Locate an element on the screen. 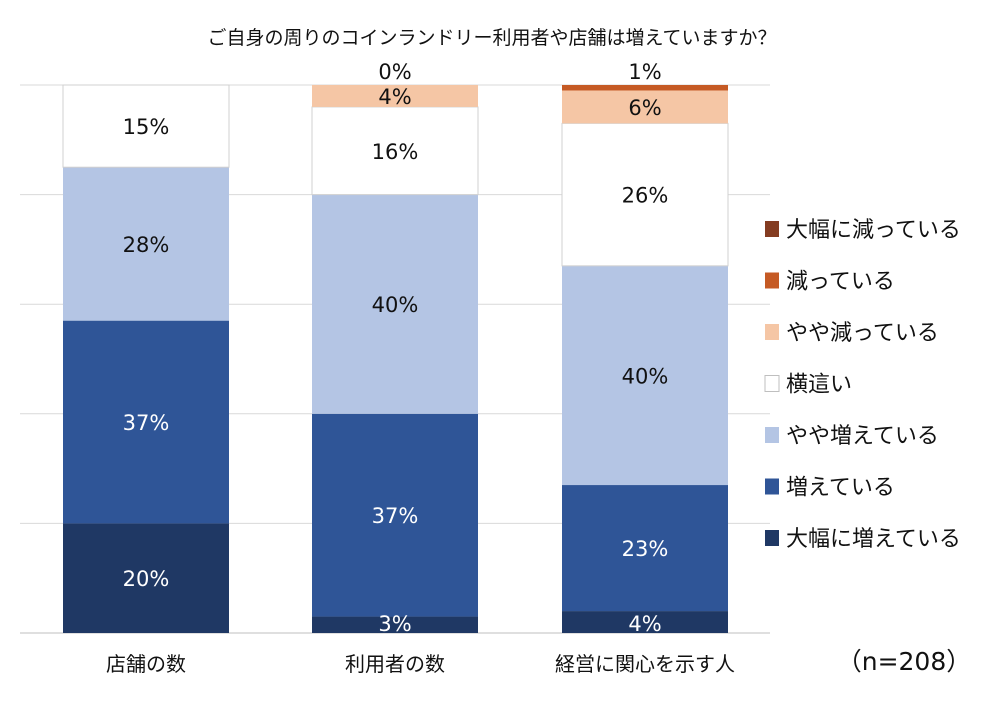 Image resolution: width=986 pixels, height=706 pixels. data-label: 3% is located at coordinates (394, 624).